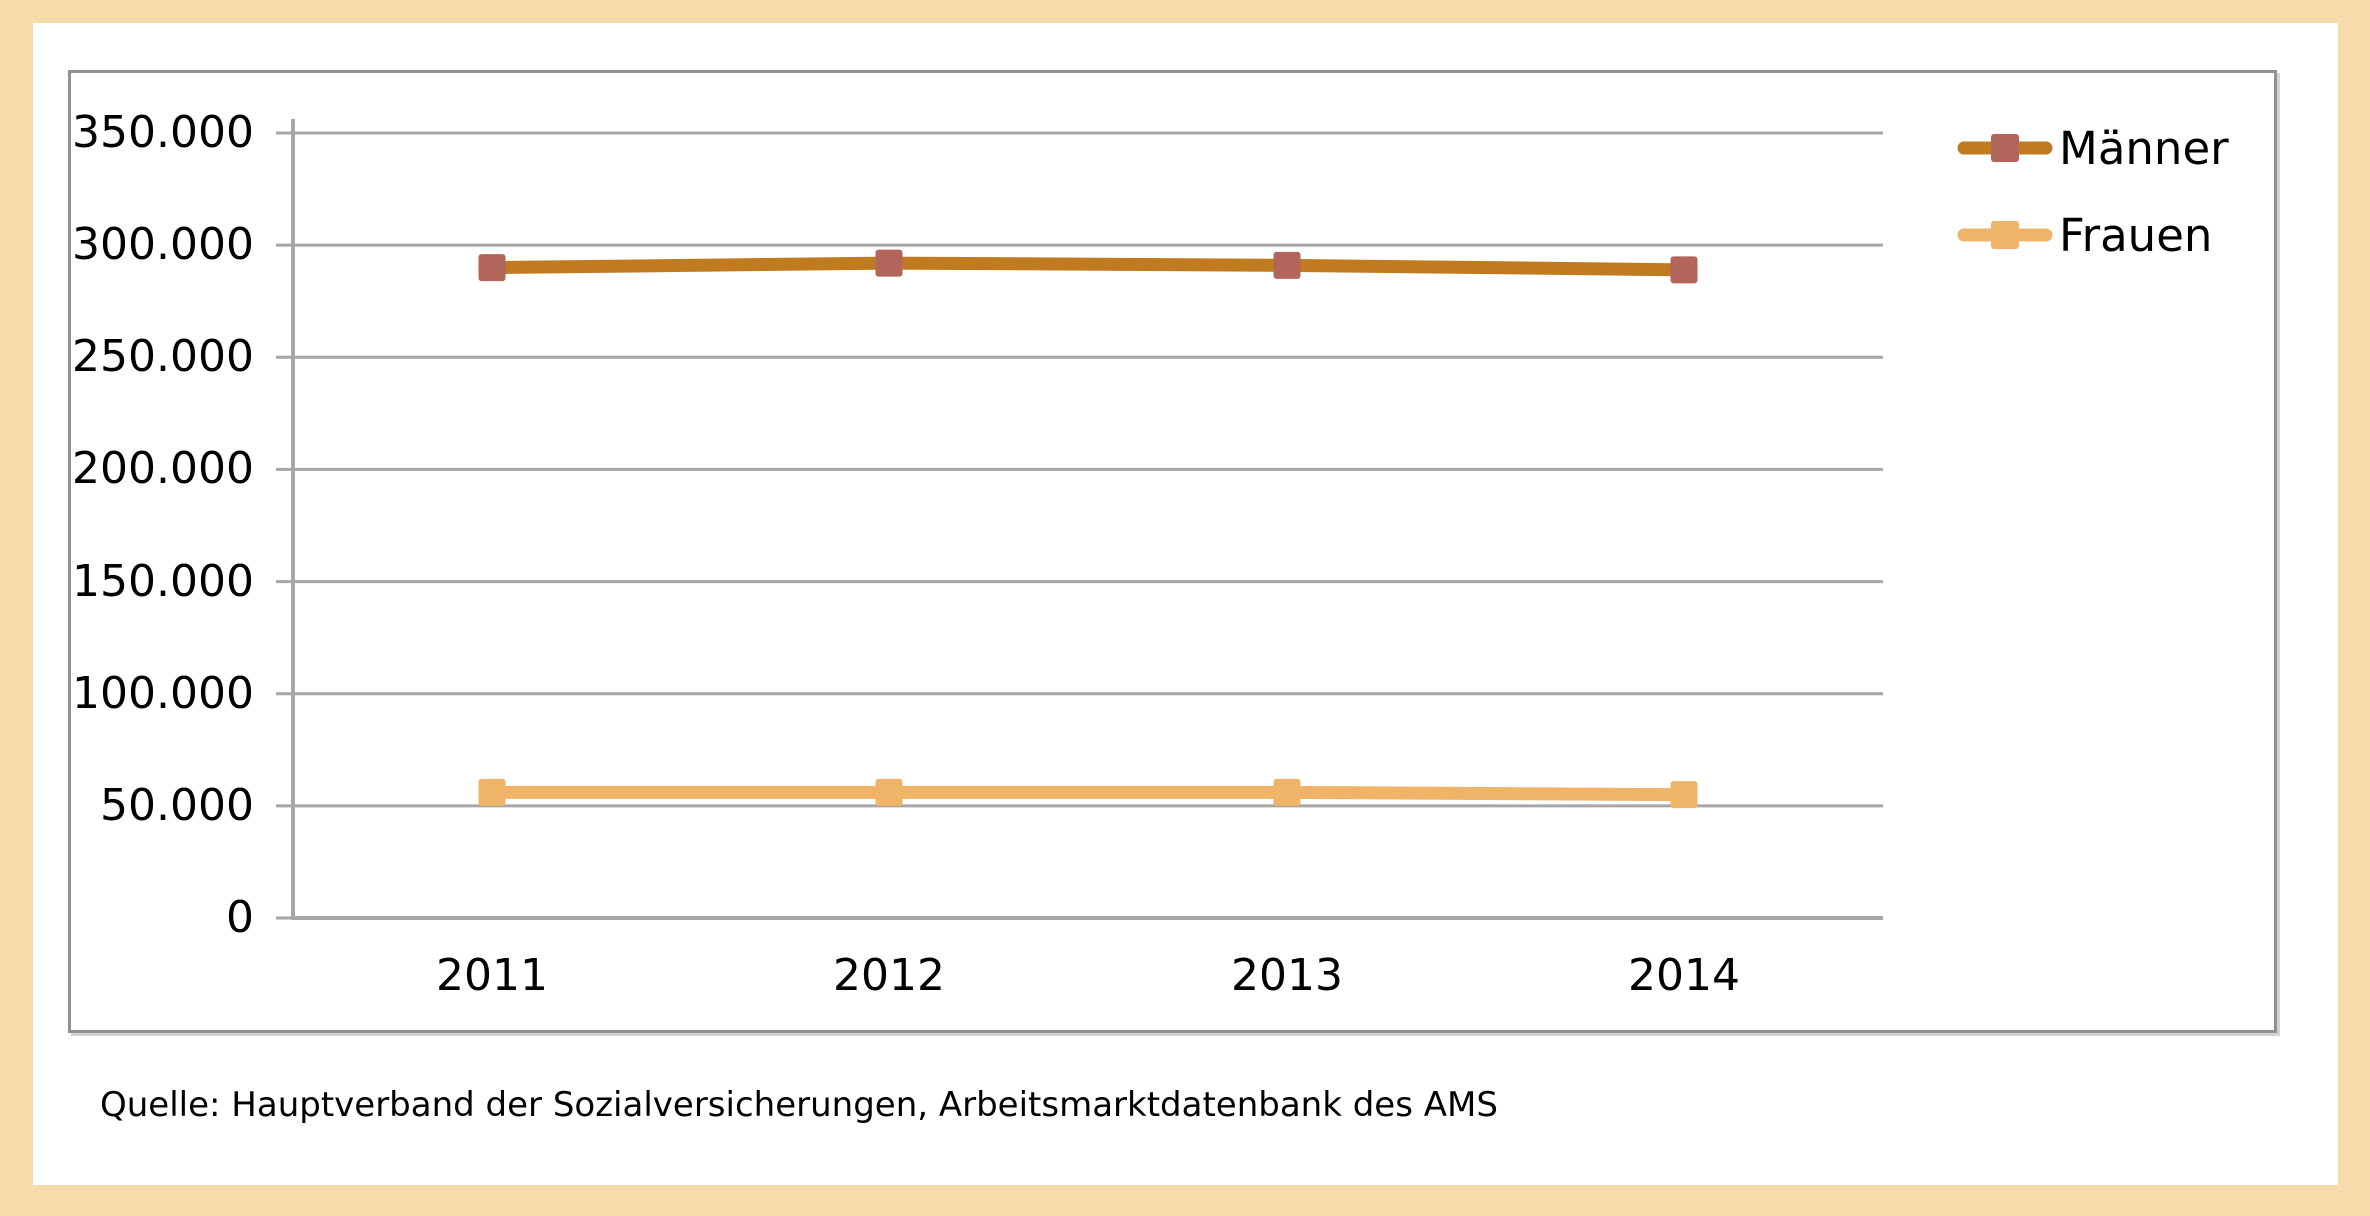  I want to click on y-axis-tick-label: 0, so click(240, 917).